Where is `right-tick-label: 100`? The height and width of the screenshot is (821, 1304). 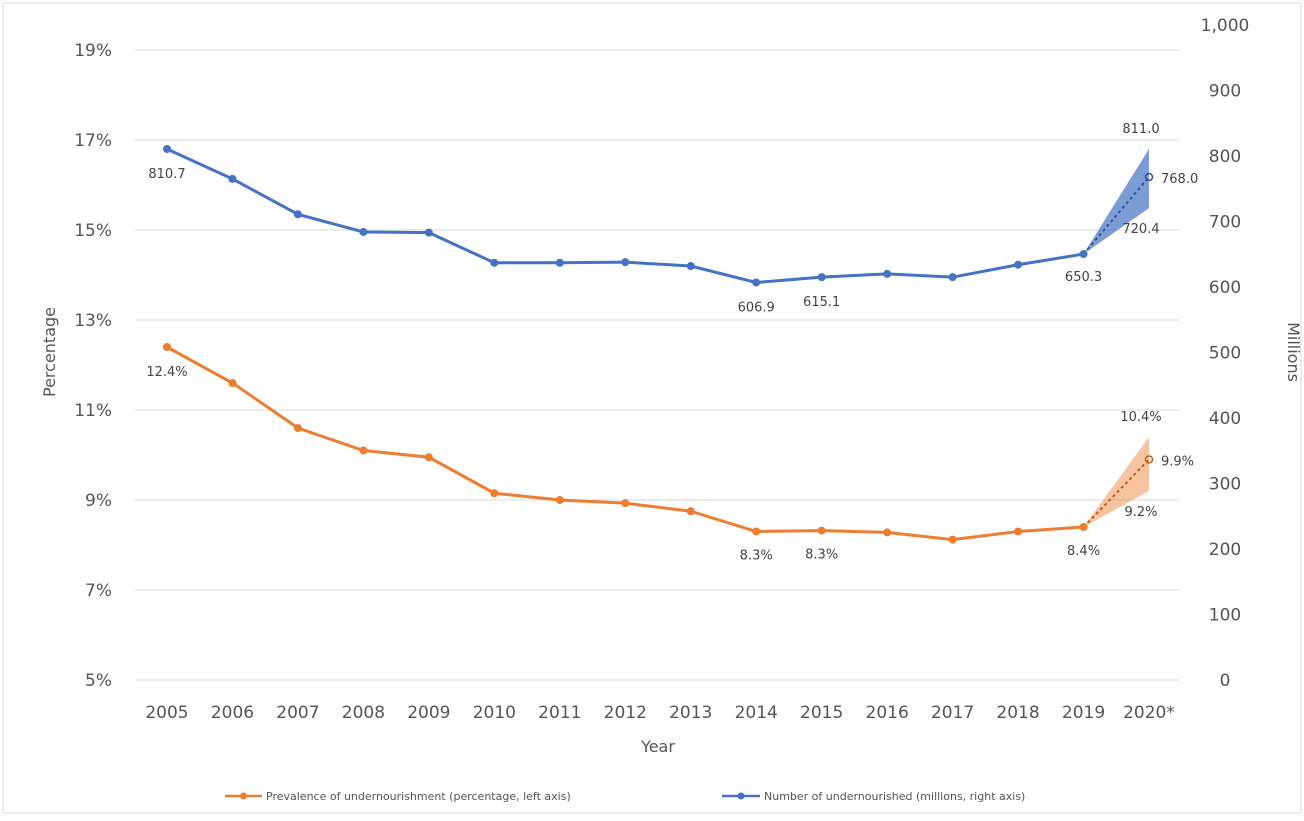 right-tick-label: 100 is located at coordinates (1225, 616).